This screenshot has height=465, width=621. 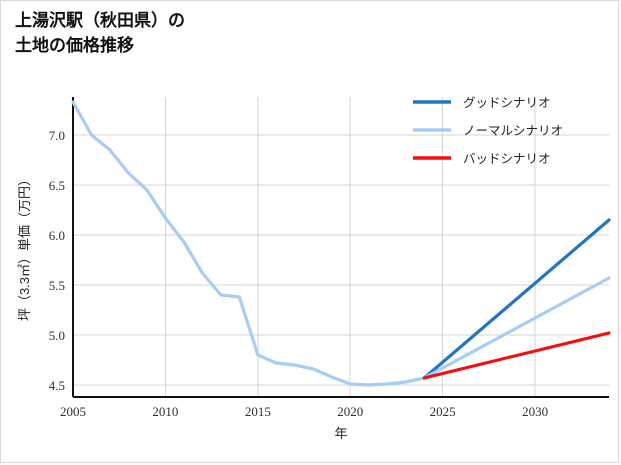 What do you see at coordinates (24, 247) in the screenshot?
I see `y-axis-title: 坪（3.3㎡）単価（万円）` at bounding box center [24, 247].